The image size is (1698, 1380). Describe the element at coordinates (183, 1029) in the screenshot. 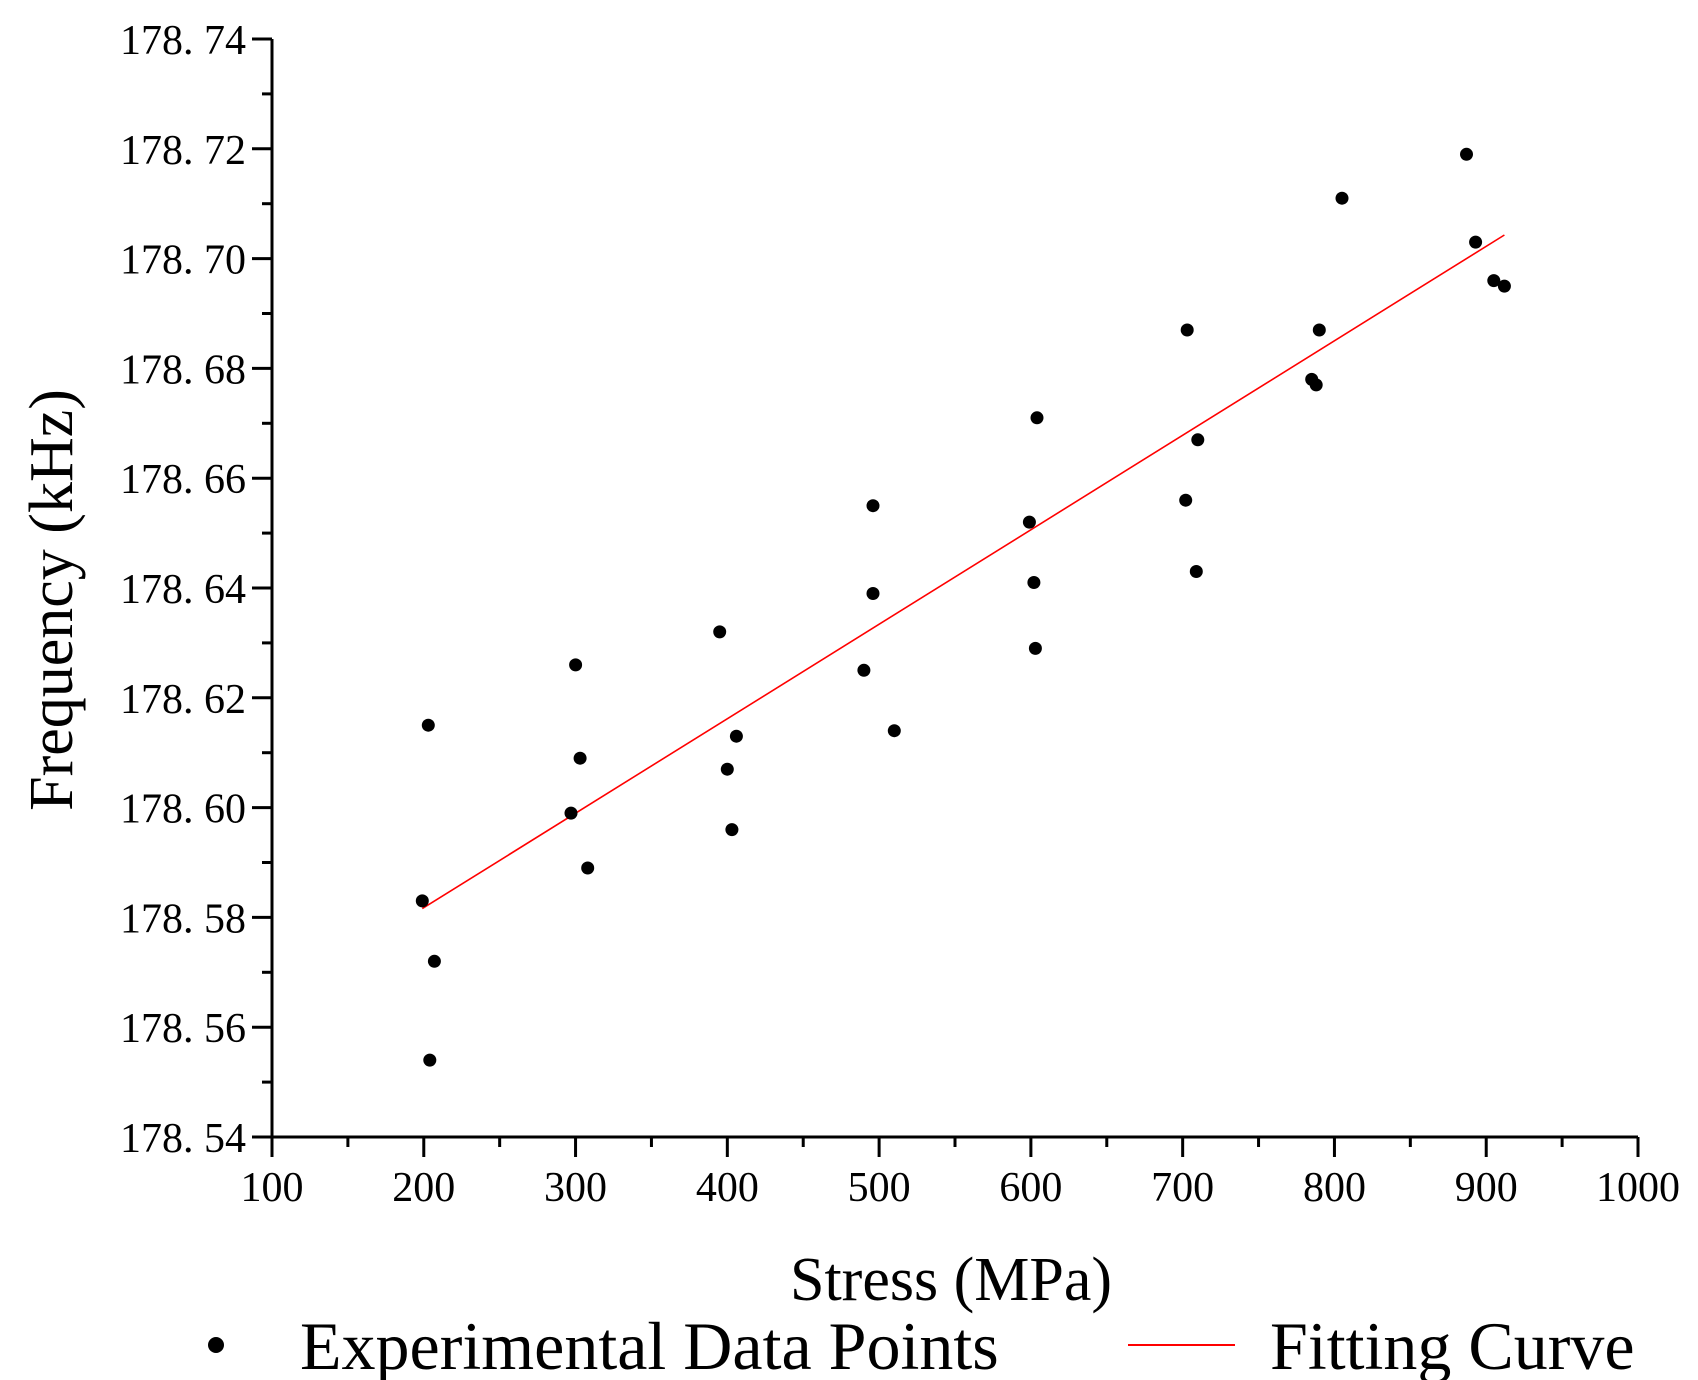

I see `y-tick-label: 178. 56` at that location.